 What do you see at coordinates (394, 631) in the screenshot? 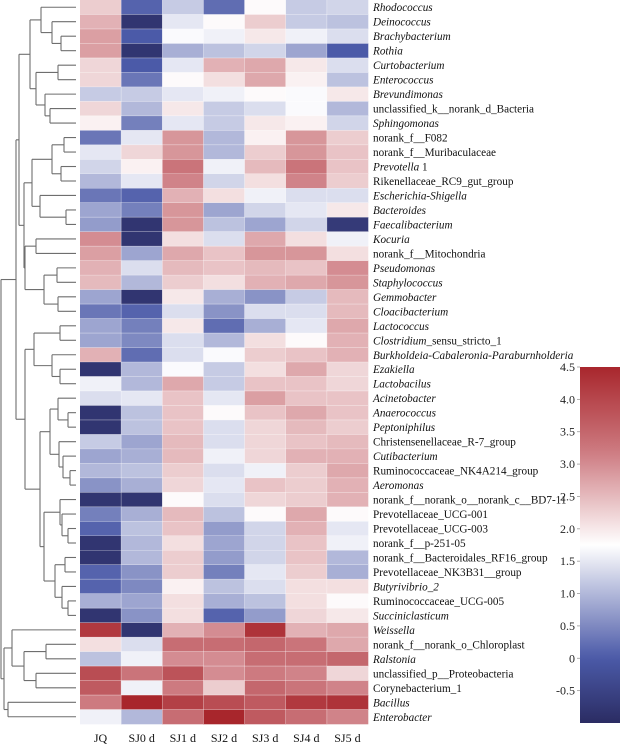
I see `row-label: Weissella` at bounding box center [394, 631].